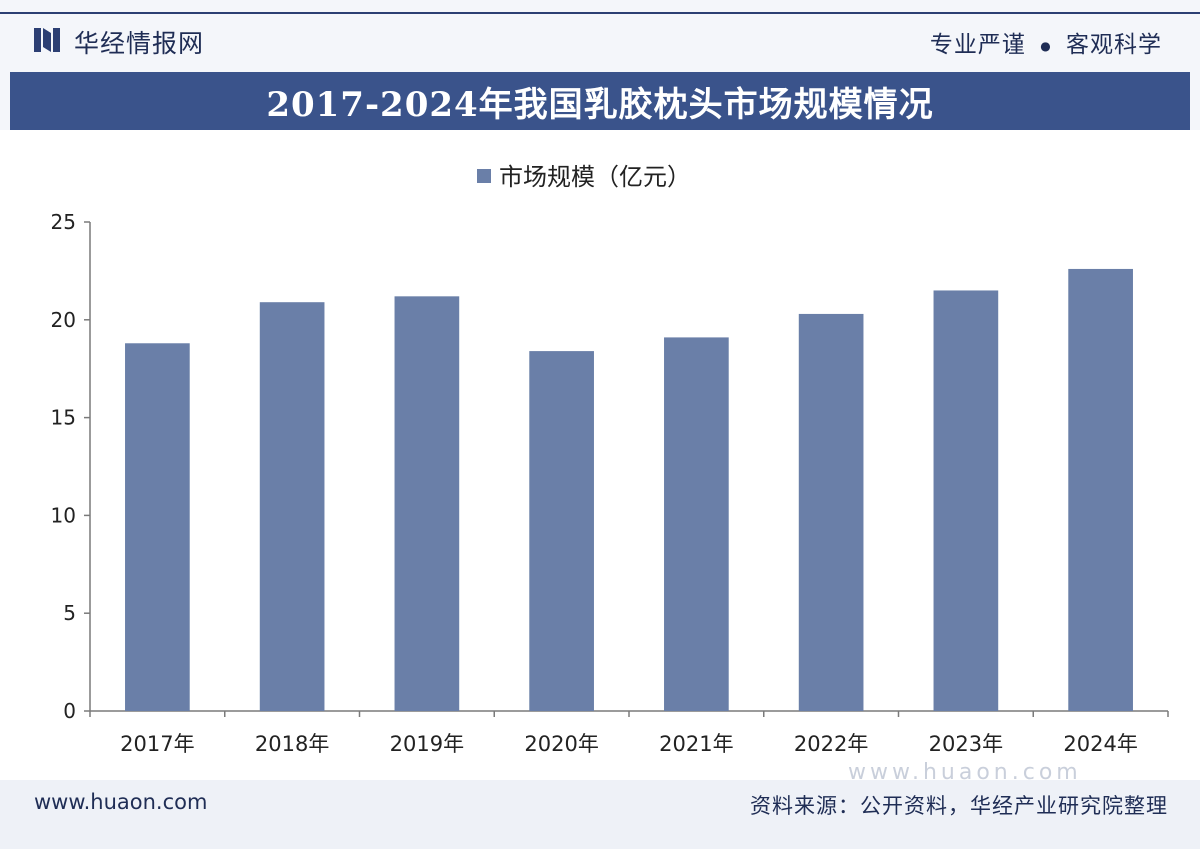 This screenshot has width=1200, height=849. Describe the element at coordinates (63, 515) in the screenshot. I see `y-tick-label: 10` at that location.